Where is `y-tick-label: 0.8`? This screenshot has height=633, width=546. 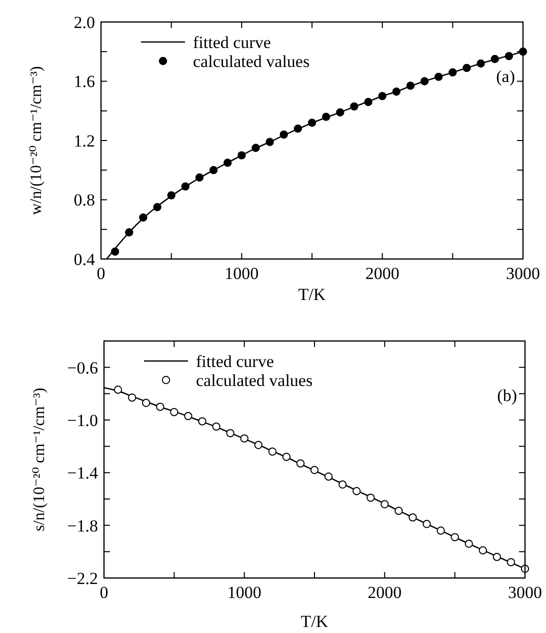
y-tick-label: 0.8 is located at coordinates (84, 200).